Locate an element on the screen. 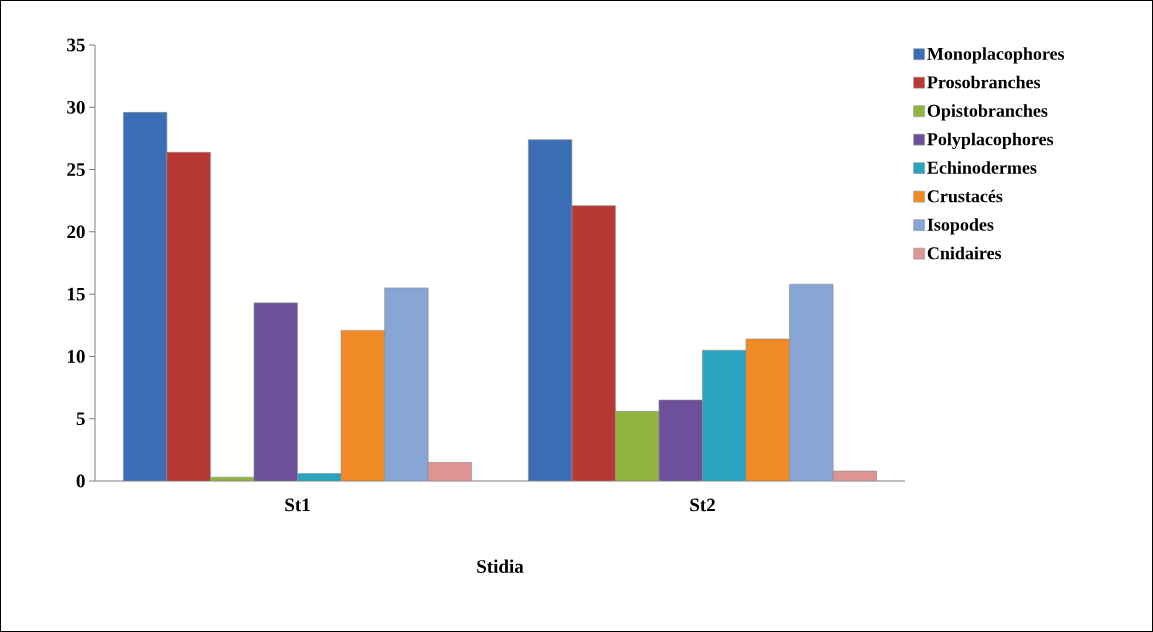  legend-label: Echinodermes is located at coordinates (982, 167).